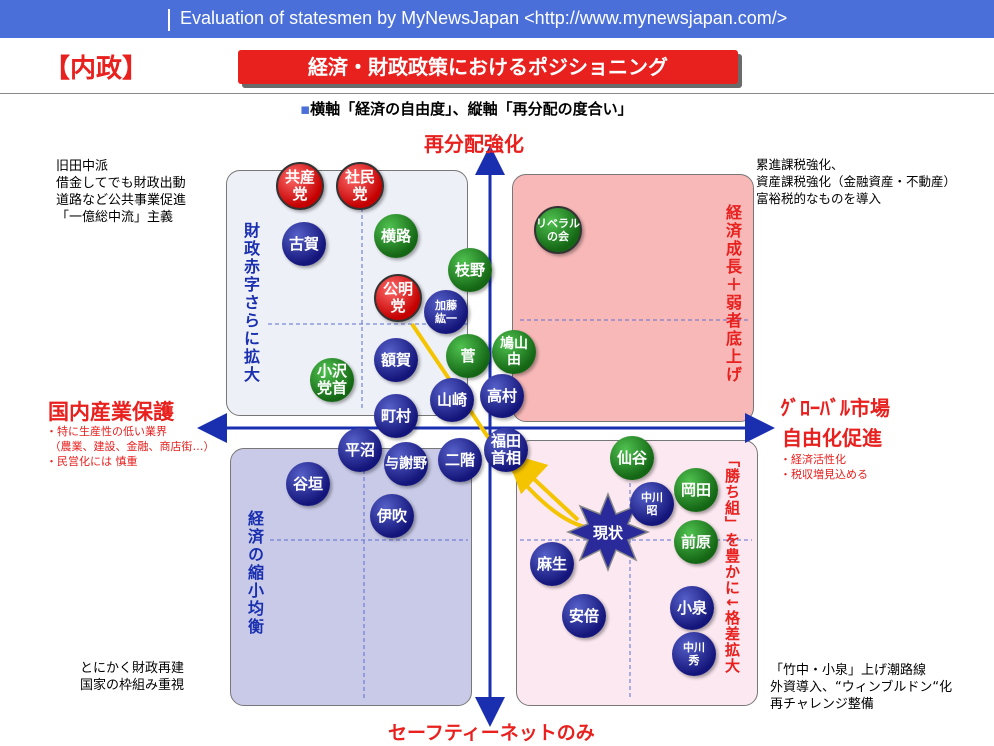  I want to click on quadrant-label-bottom-left: 経済の縮小均衡, so click(254, 573).